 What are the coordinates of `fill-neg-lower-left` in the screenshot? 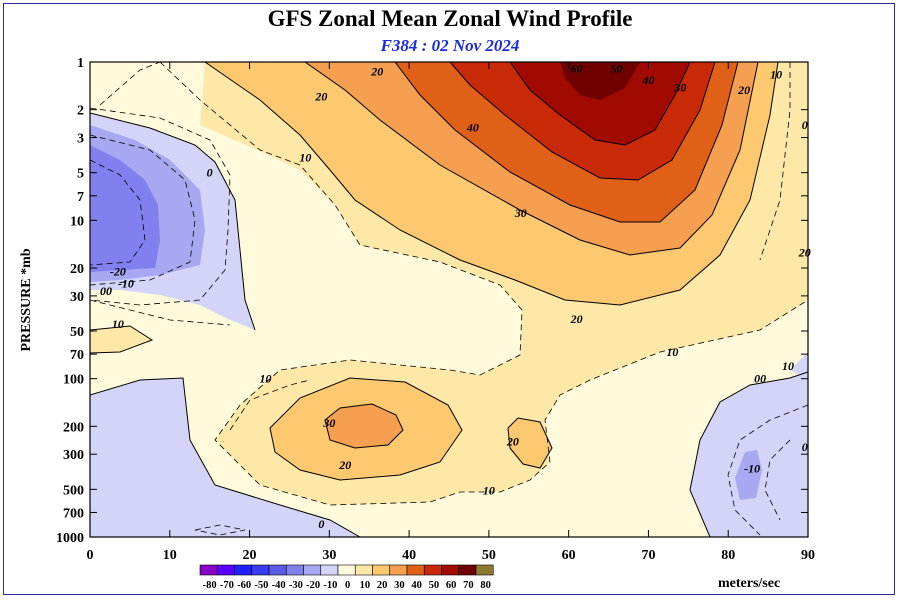 It's located at (225, 457).